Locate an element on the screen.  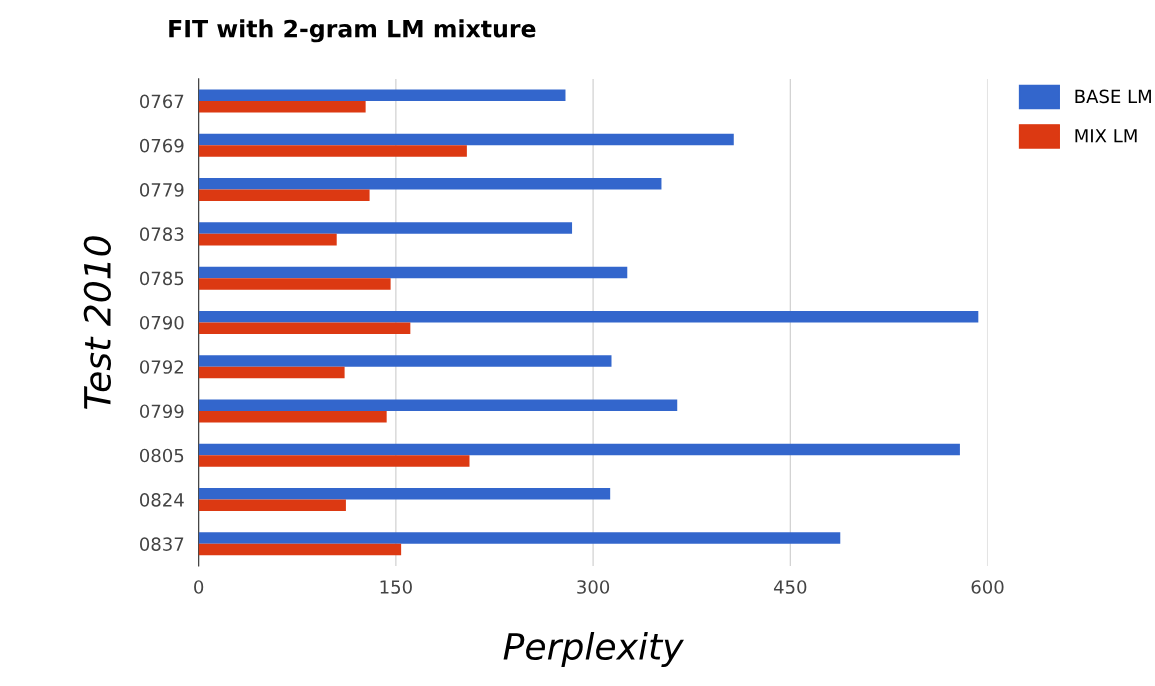
chart-title: FIT with 2-gram LM mixture is located at coordinates (352, 31).